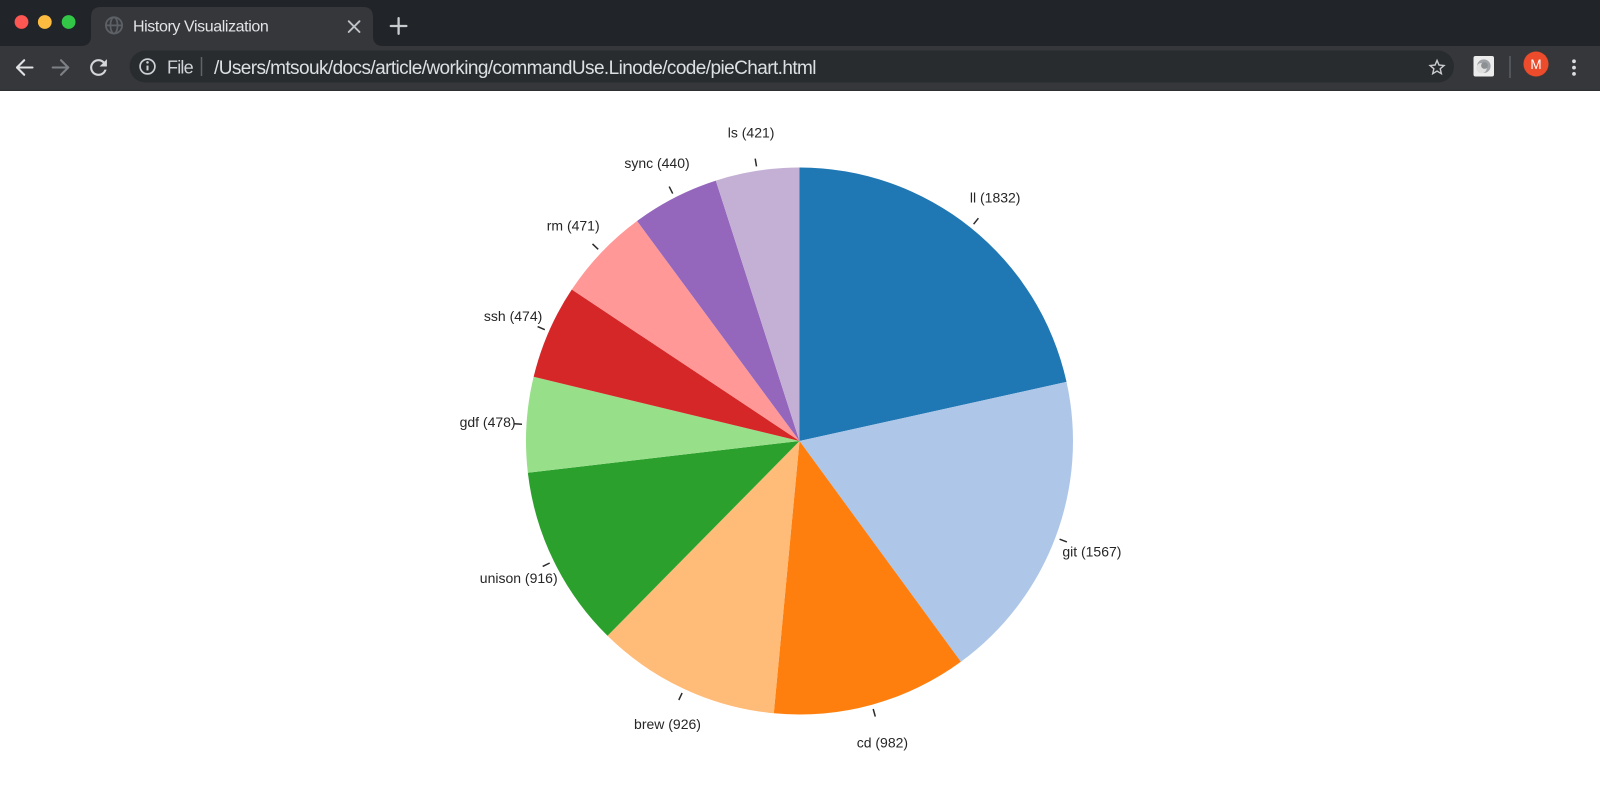 This screenshot has height=793, width=1600. Describe the element at coordinates (667, 724) in the screenshot. I see `svg-text: brew (926)` at that location.